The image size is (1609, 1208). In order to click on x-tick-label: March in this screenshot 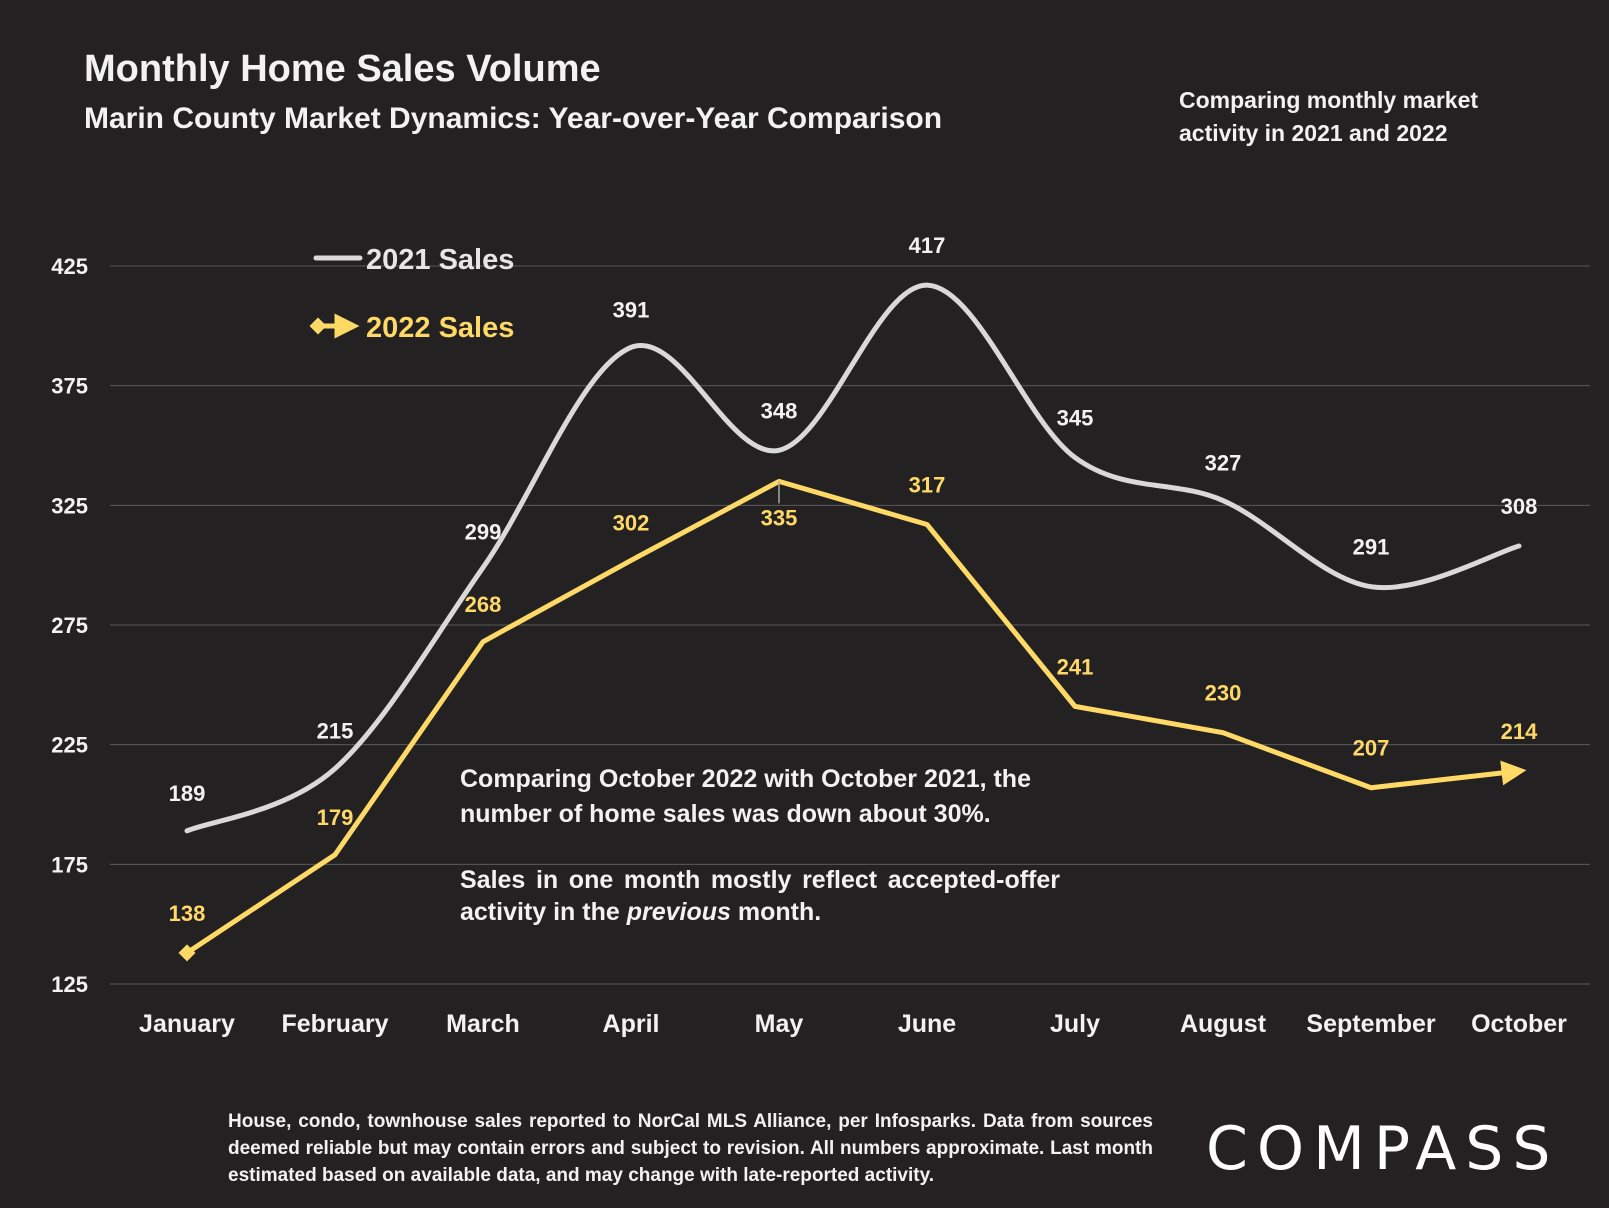, I will do `click(483, 1024)`.